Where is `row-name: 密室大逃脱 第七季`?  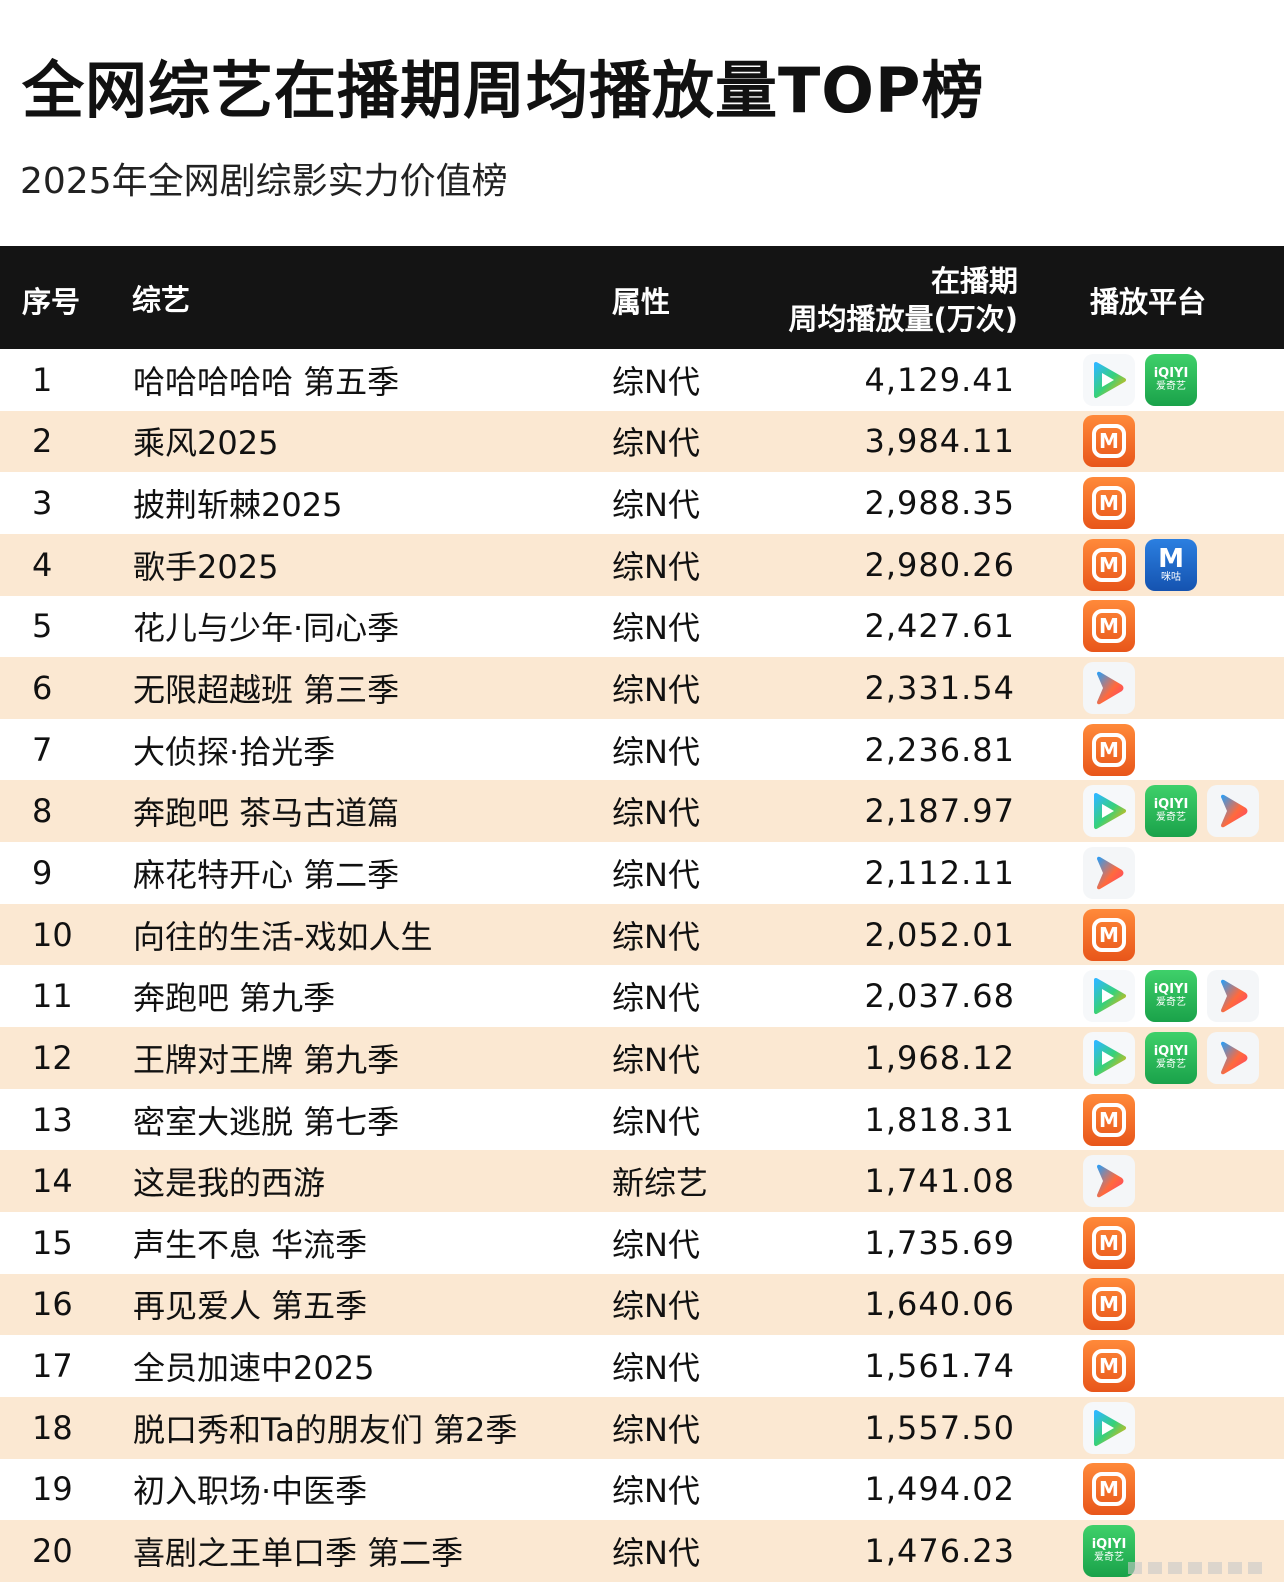 row-name: 密室大逃脱 第七季 is located at coordinates (266, 1121).